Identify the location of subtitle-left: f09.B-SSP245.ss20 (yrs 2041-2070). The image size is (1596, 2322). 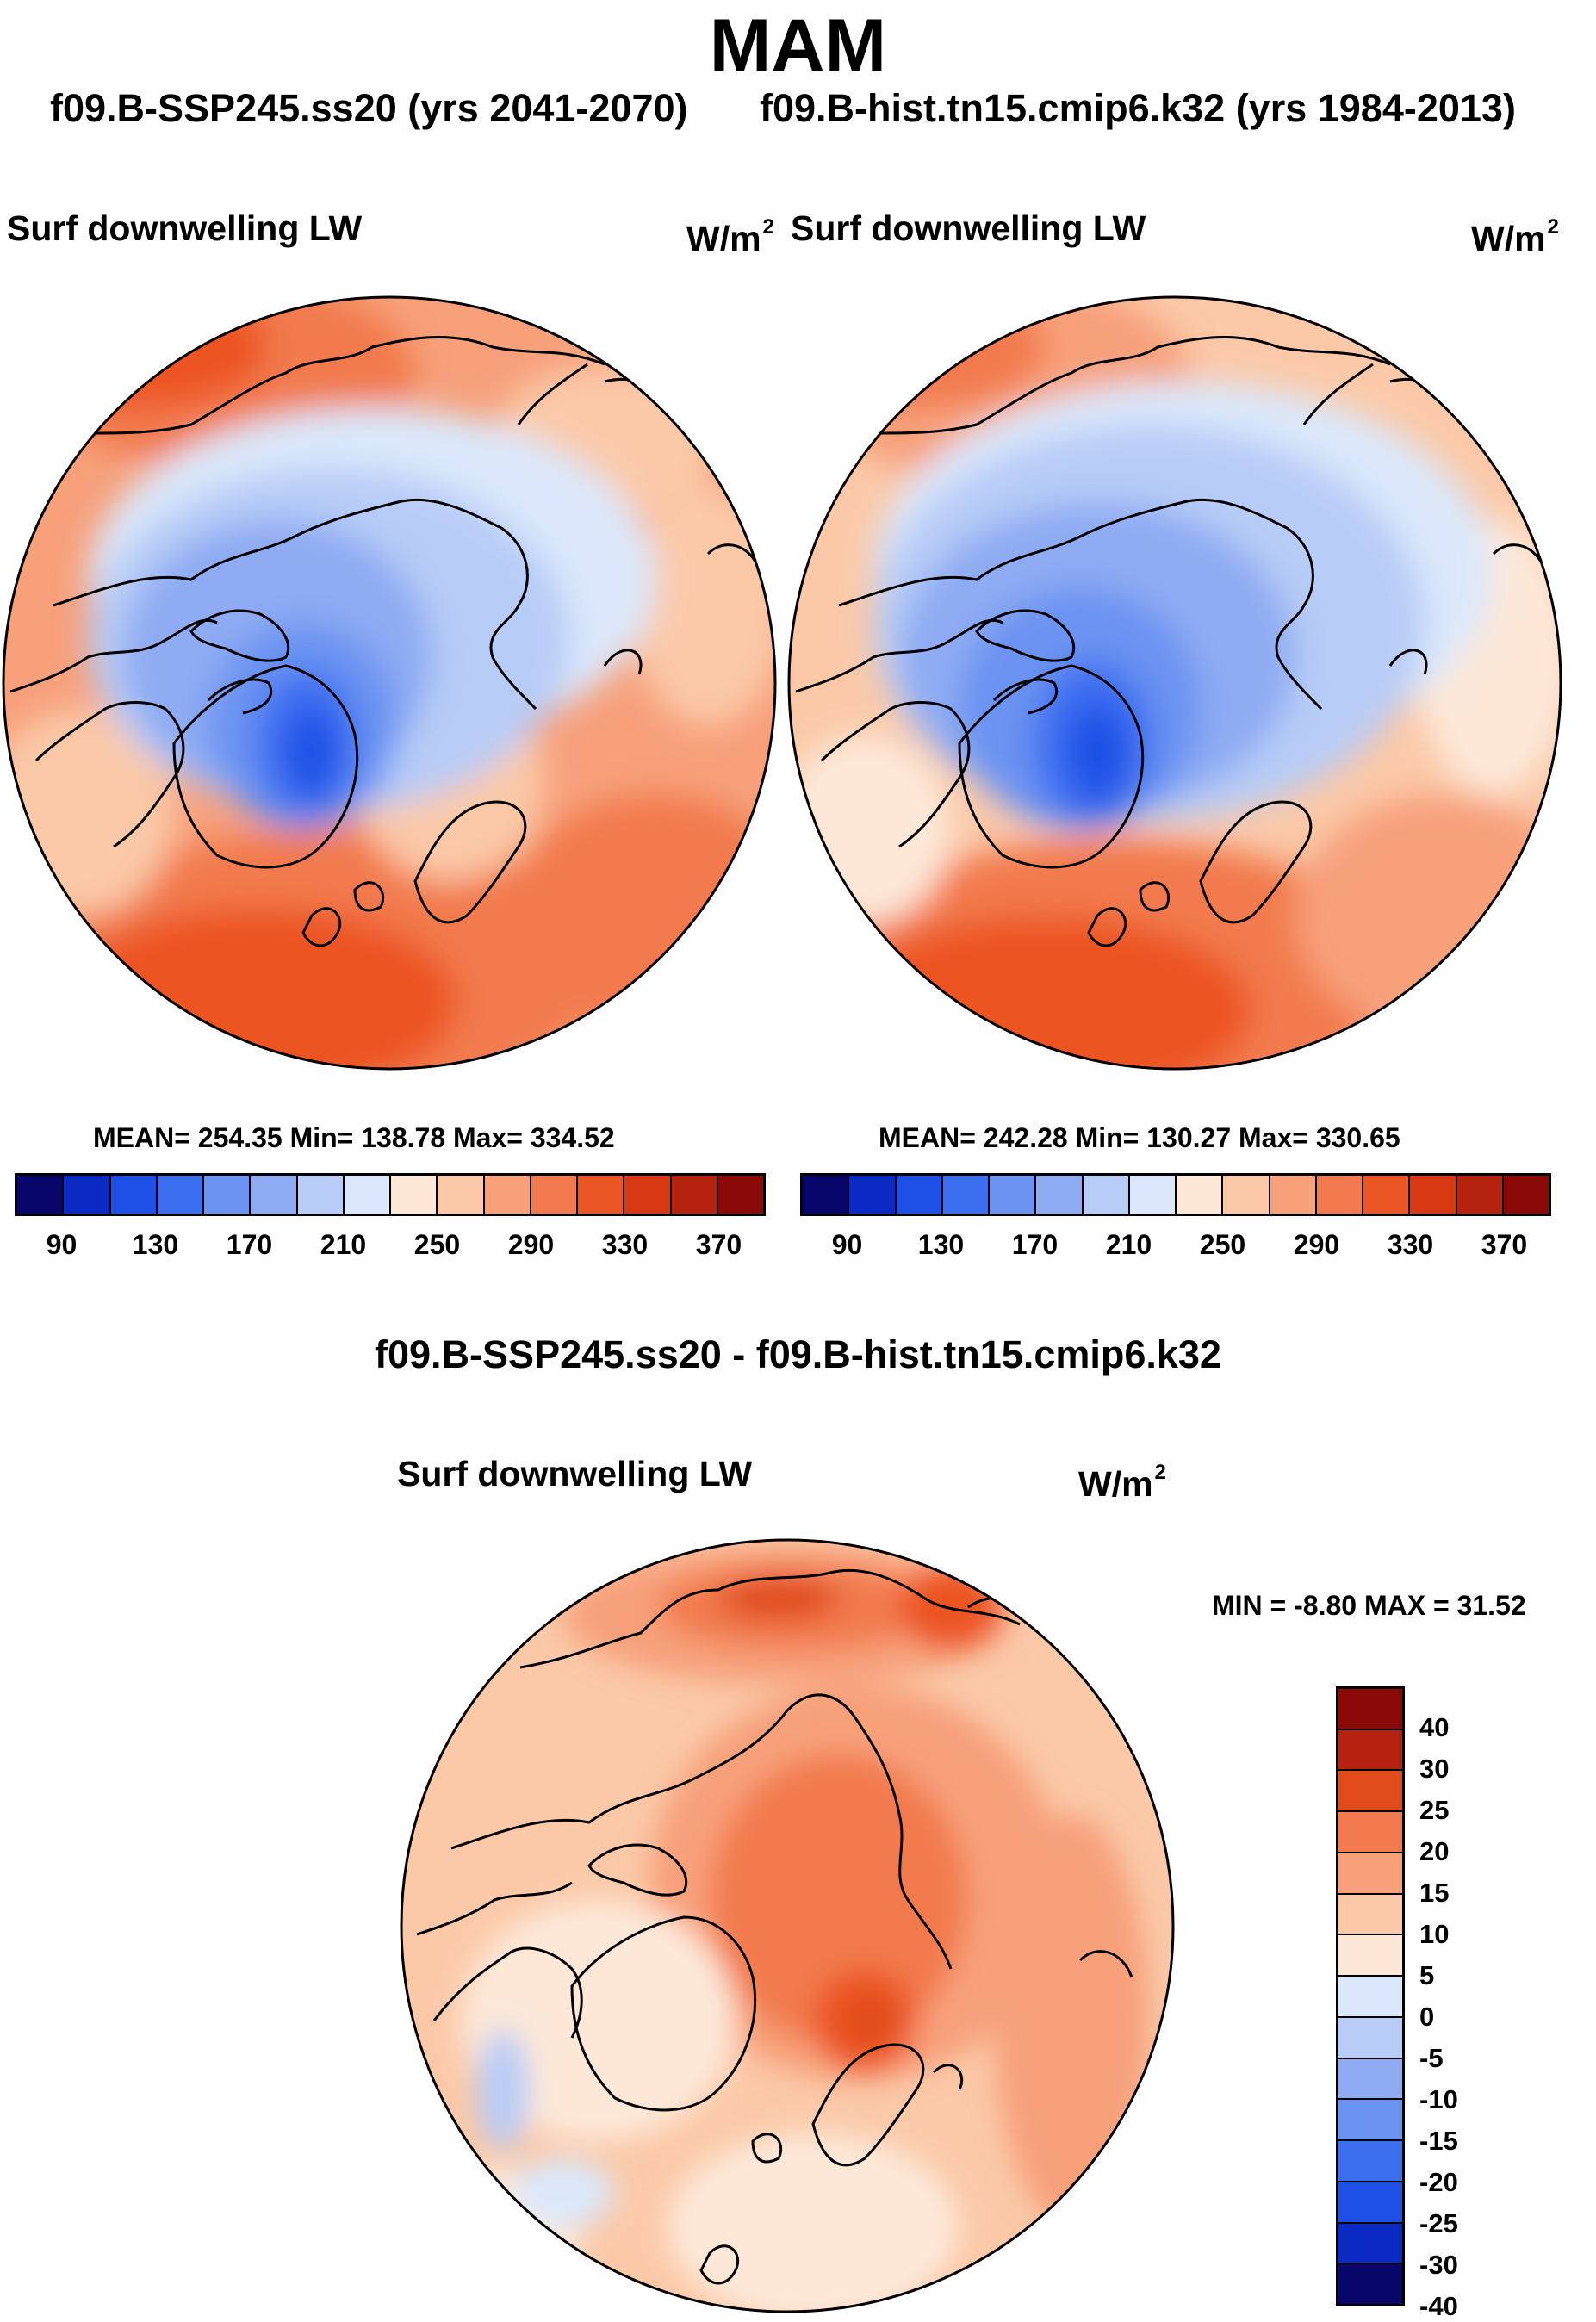
(369, 108).